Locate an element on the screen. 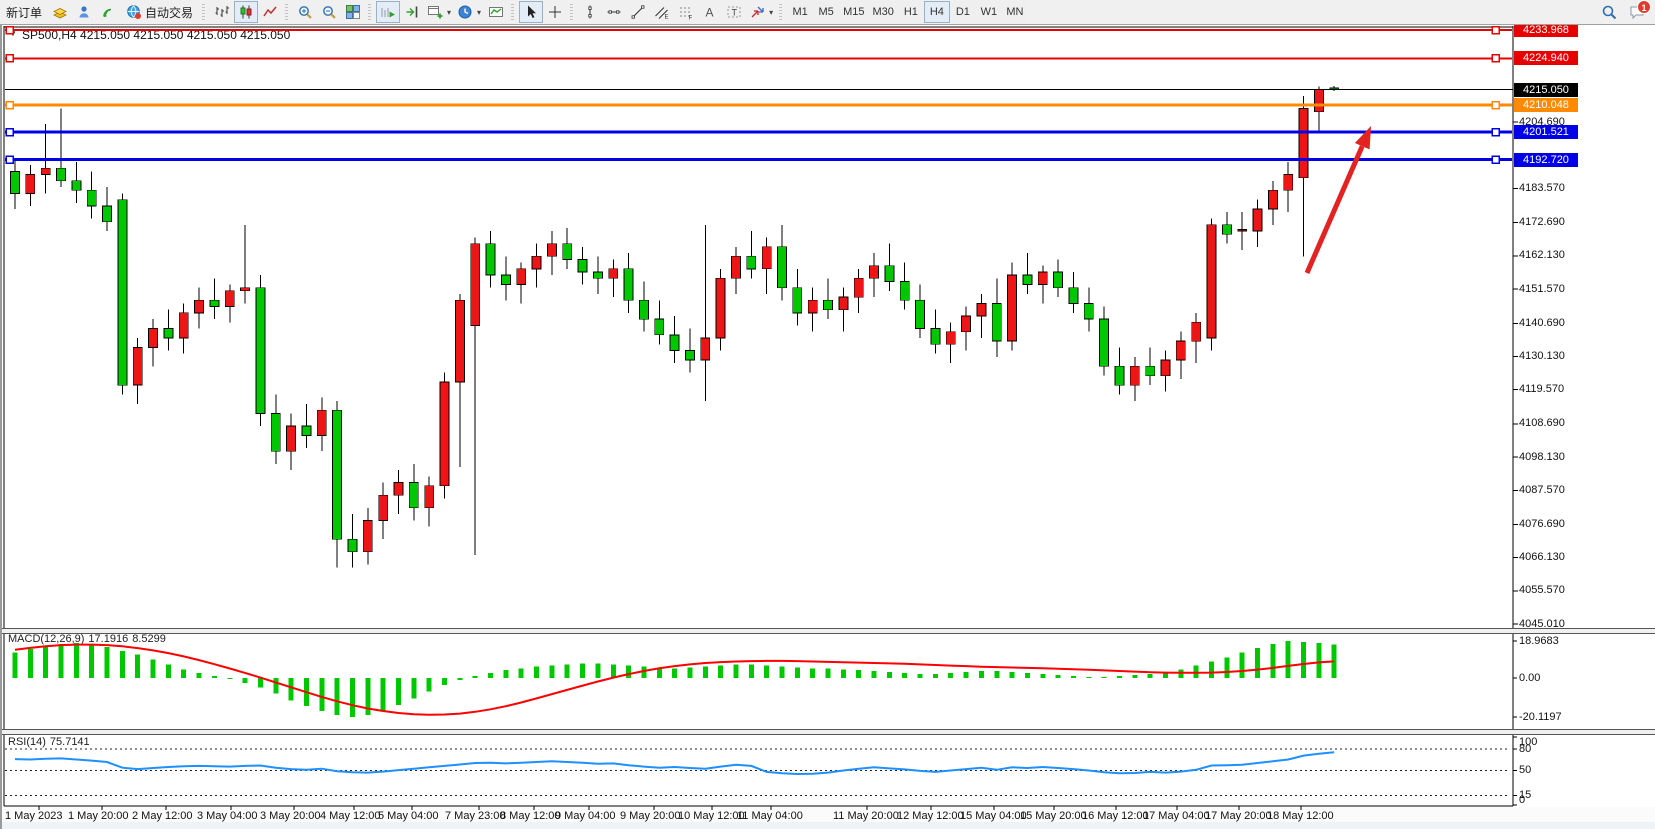 This screenshot has height=829, width=1655. signals-button is located at coordinates (108, 12).